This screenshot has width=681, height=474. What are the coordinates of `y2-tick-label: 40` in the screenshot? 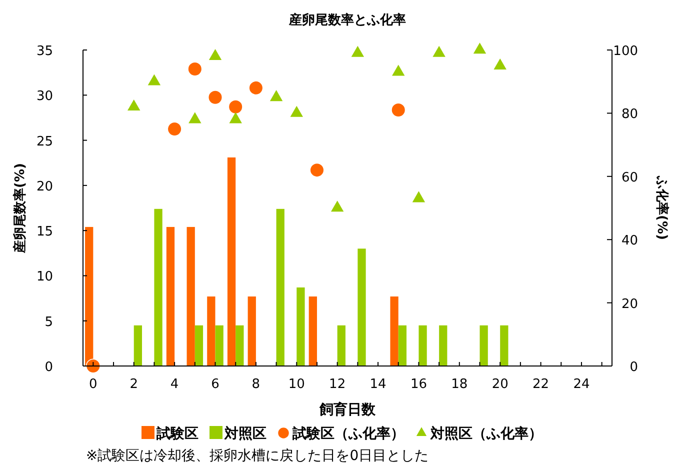 It's located at (629, 241).